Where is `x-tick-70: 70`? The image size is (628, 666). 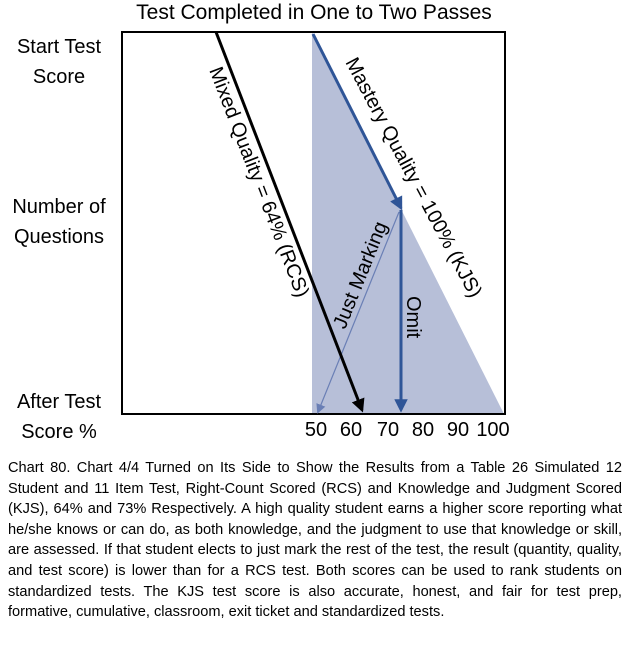 x-tick-70: 70 is located at coordinates (388, 430).